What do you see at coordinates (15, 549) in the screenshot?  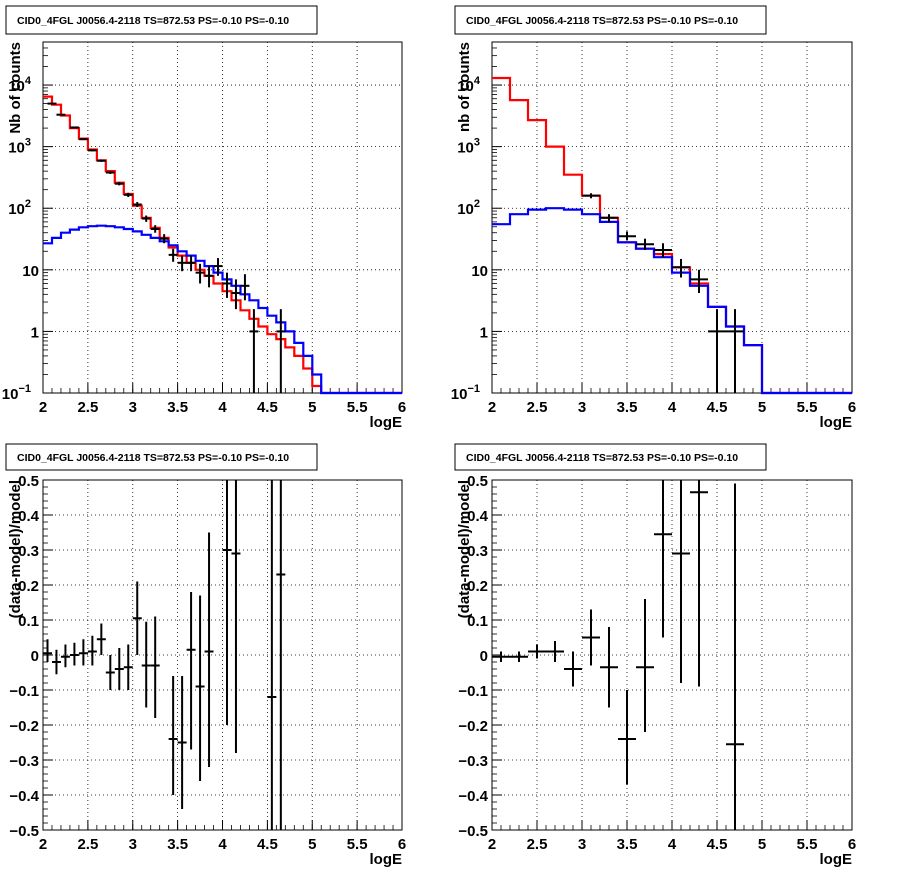 I see `y-axis-label: (data-model)/model` at bounding box center [15, 549].